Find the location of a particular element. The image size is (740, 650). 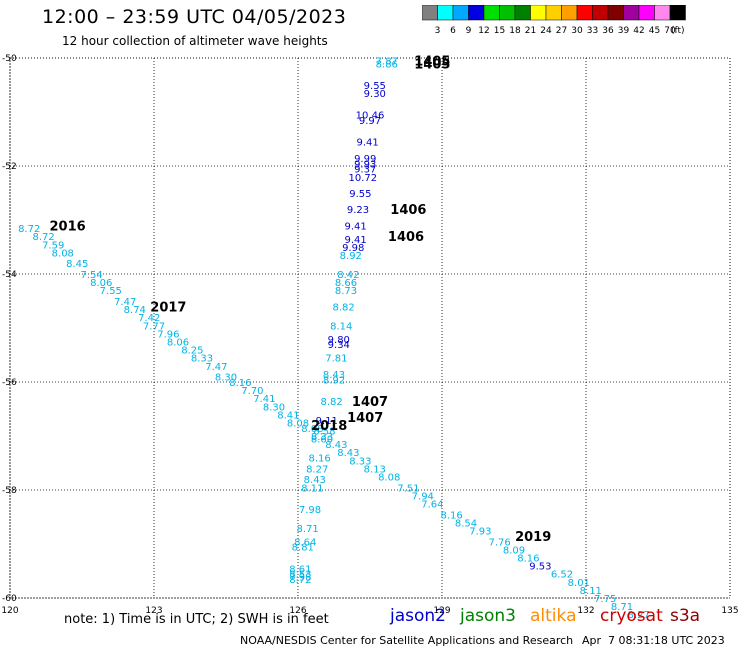

wave-height-point: 7.42 is located at coordinates (149, 318).